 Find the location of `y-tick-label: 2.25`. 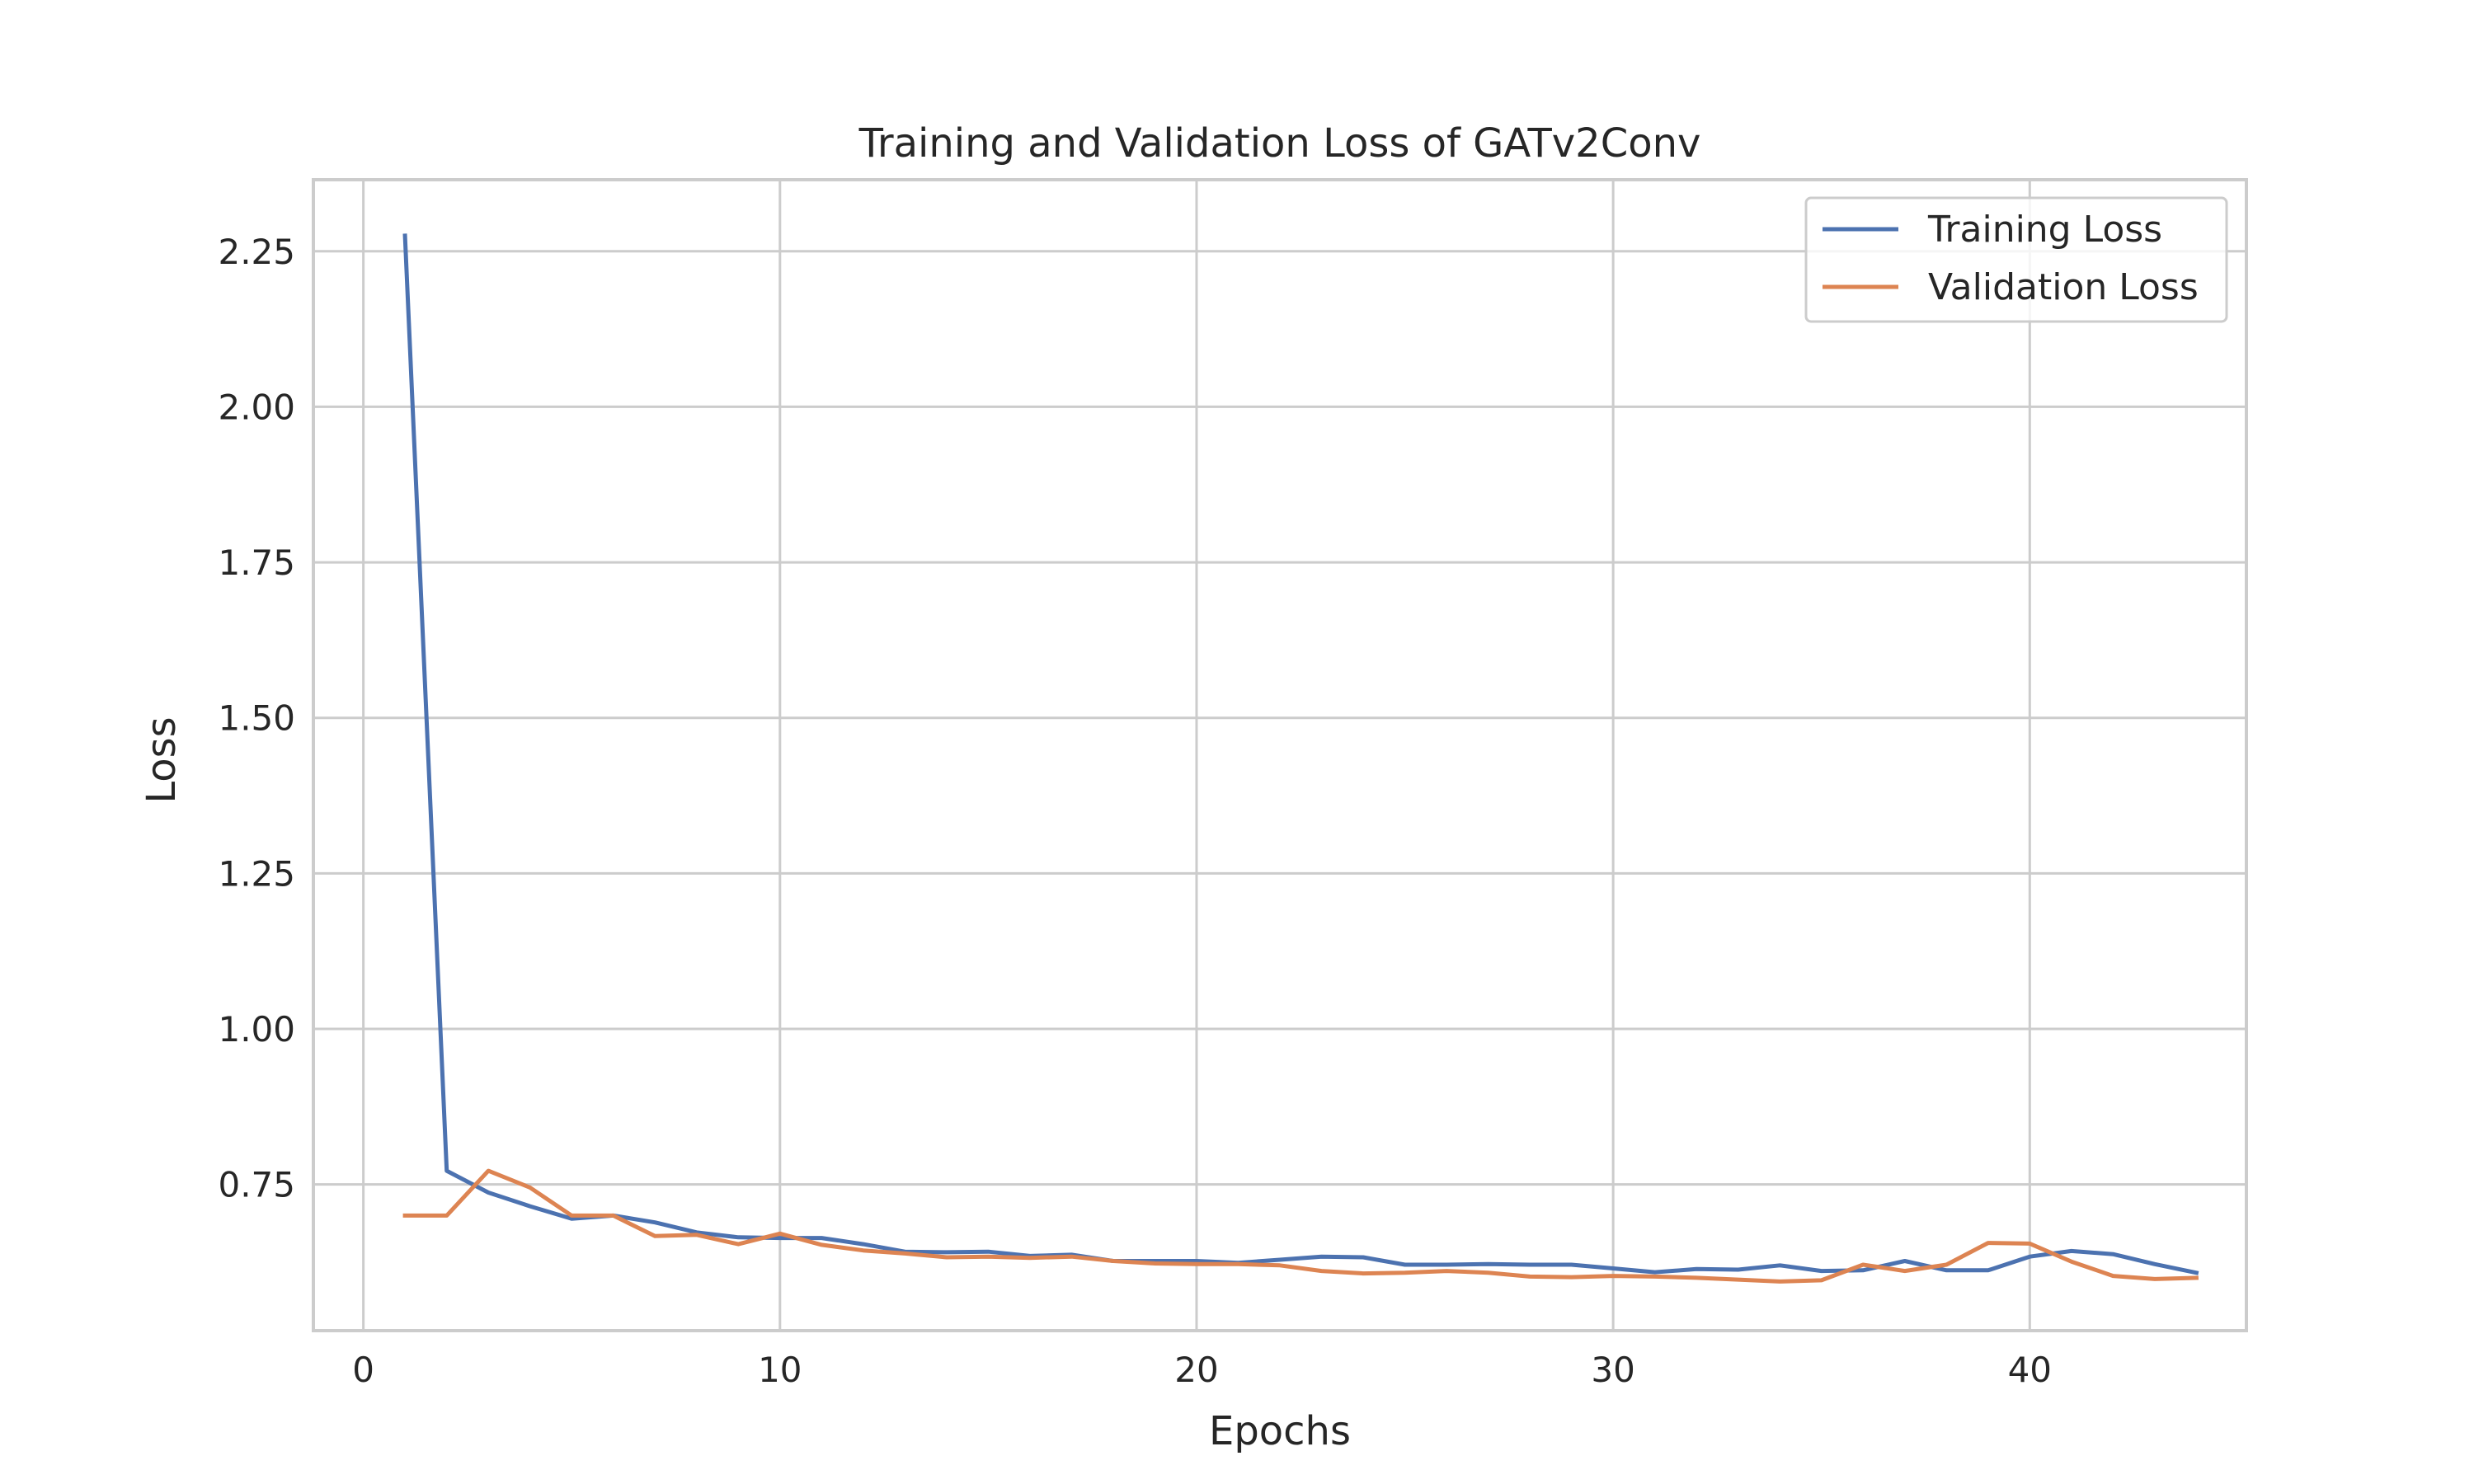

y-tick-label: 2.25 is located at coordinates (256, 252).